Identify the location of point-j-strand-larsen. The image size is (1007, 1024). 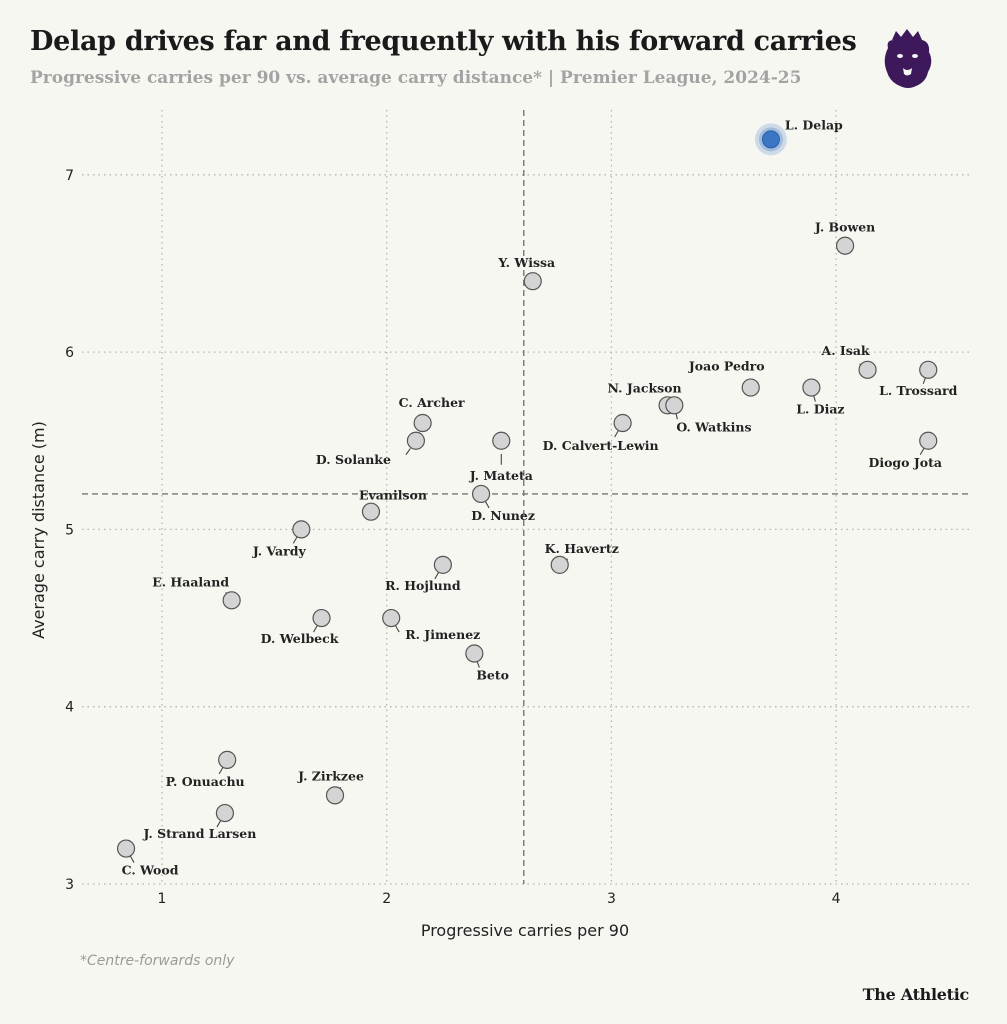
(225, 813).